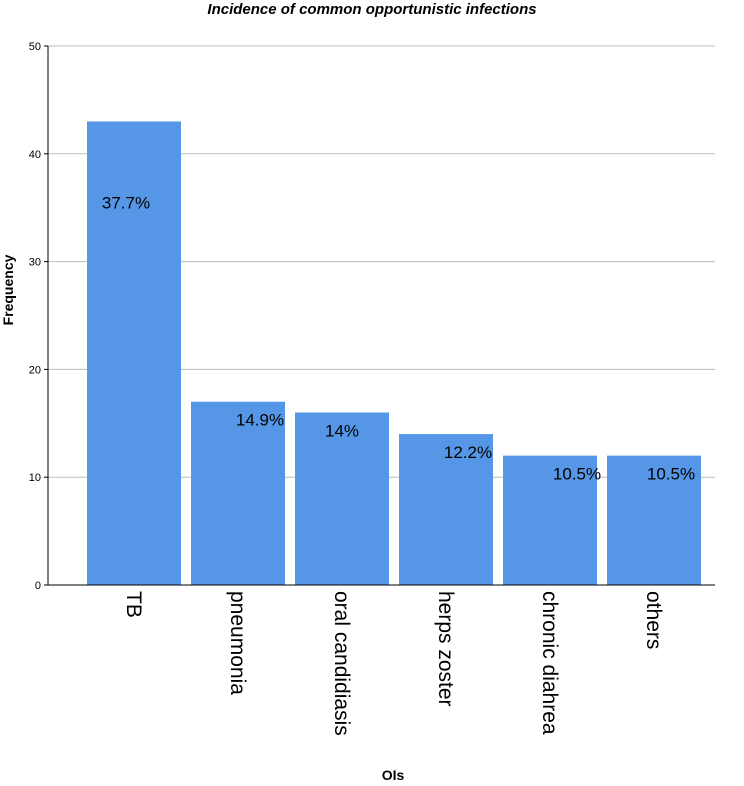 The height and width of the screenshot is (786, 744). I want to click on y-ticks: 0 10 20 30 40 50, so click(38, 316).